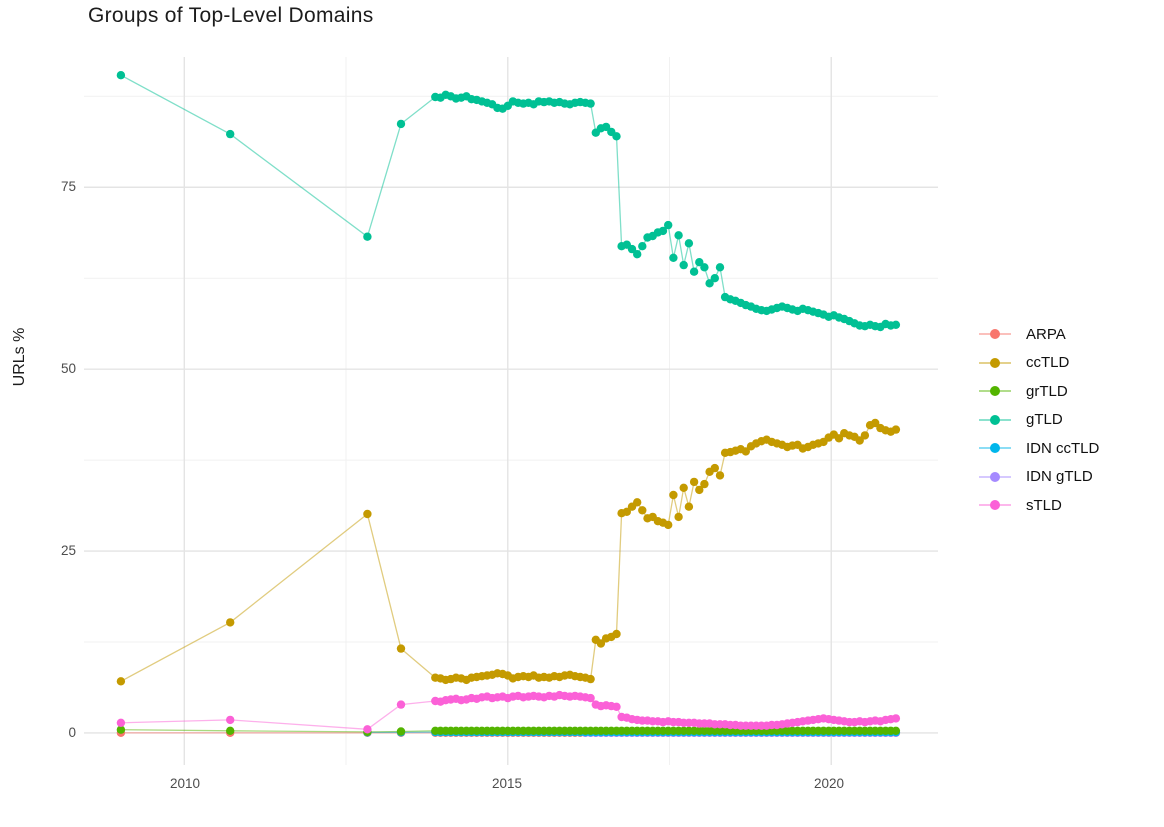 The image size is (1164, 827). What do you see at coordinates (231, 15) in the screenshot?
I see `chart-title: Groups of Top-Level Domains` at bounding box center [231, 15].